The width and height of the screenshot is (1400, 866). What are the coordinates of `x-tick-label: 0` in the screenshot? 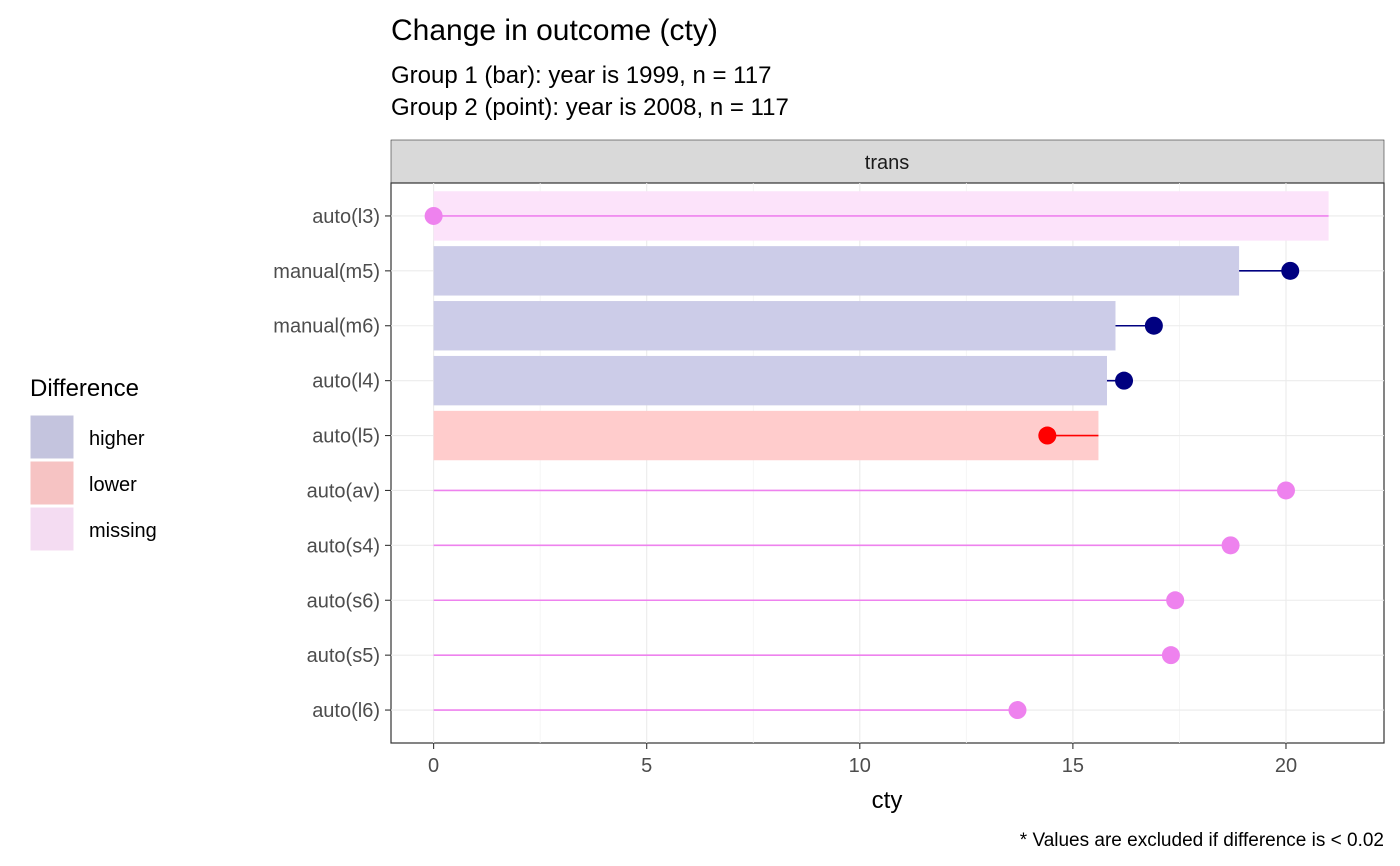 It's located at (433, 766).